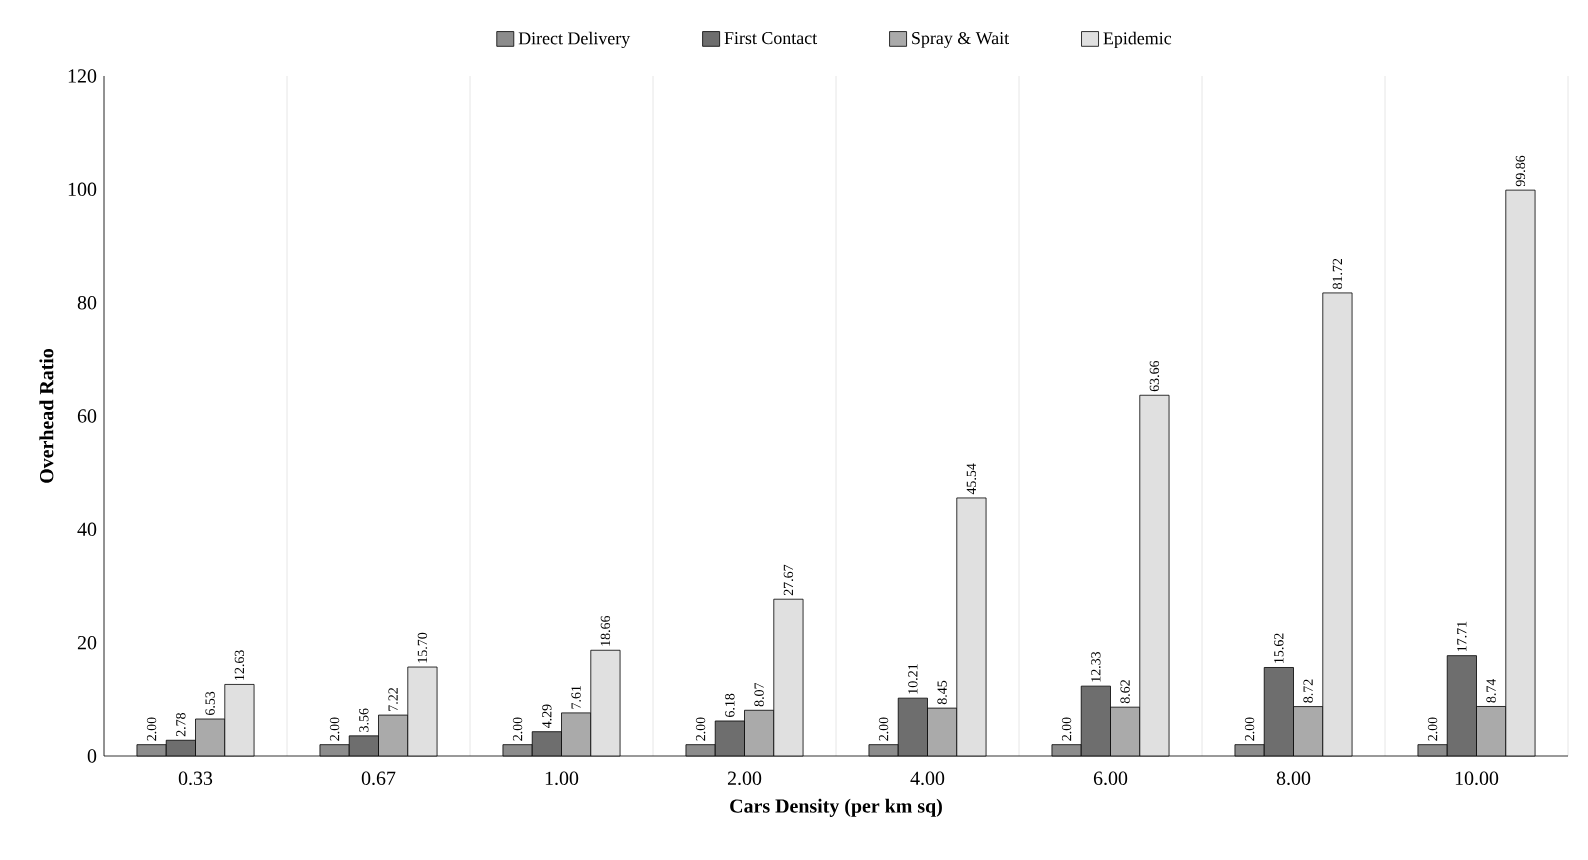 The image size is (1588, 860). I want to click on legend-label: Epidemic, so click(1137, 40).